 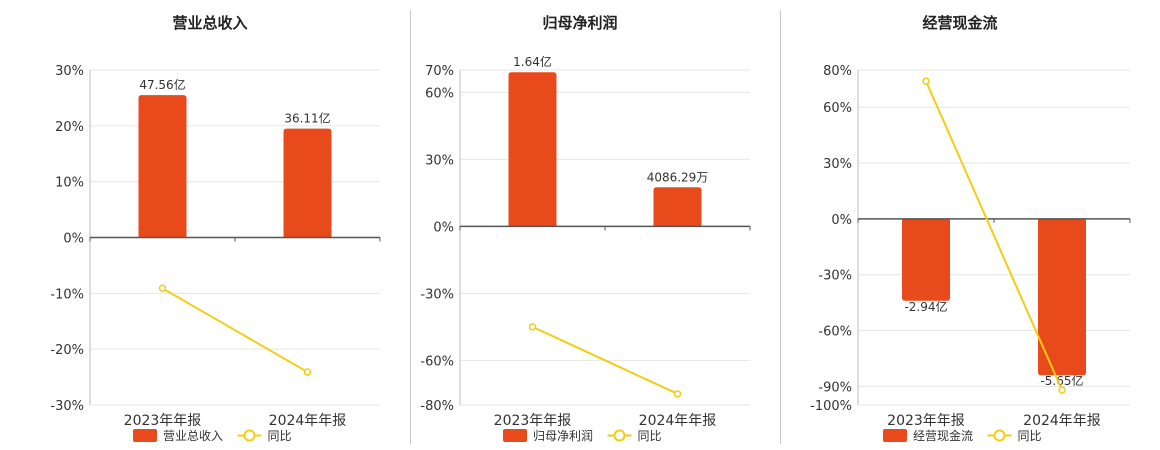 What do you see at coordinates (532, 61) in the screenshot?
I see `bar-data-label: 1.64亿` at bounding box center [532, 61].